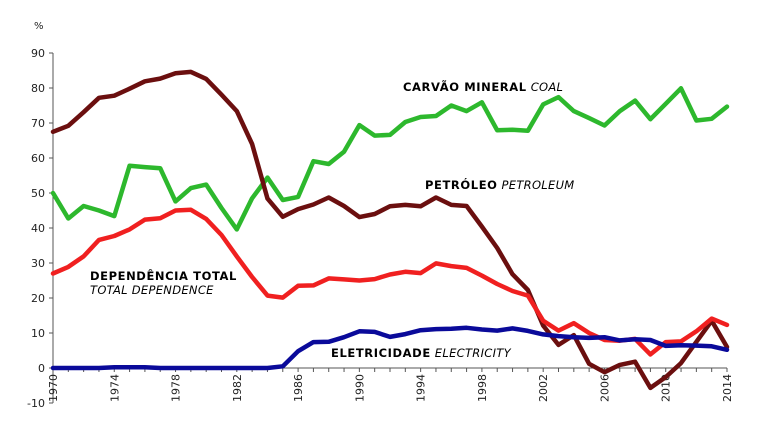 The width and height of the screenshot is (769, 421). I want to click on x-tick-label: 2014, so click(727, 388).